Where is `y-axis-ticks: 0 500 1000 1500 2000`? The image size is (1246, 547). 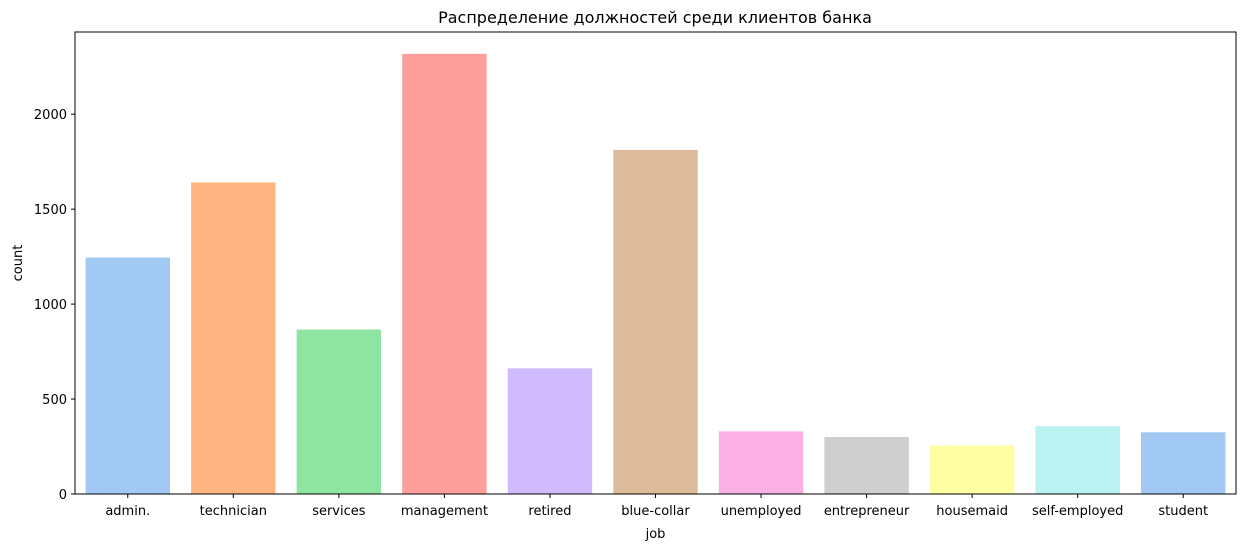 y-axis-ticks: 0 500 1000 1500 2000 is located at coordinates (54, 305).